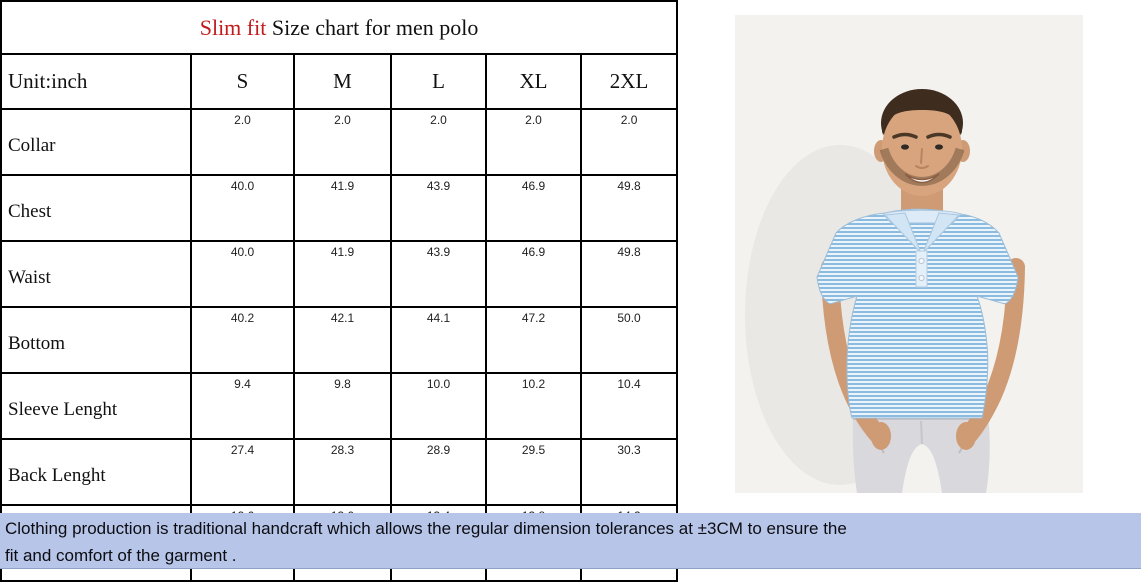  Describe the element at coordinates (96, 81) in the screenshot. I see `unit-header: Unit:inch` at that location.